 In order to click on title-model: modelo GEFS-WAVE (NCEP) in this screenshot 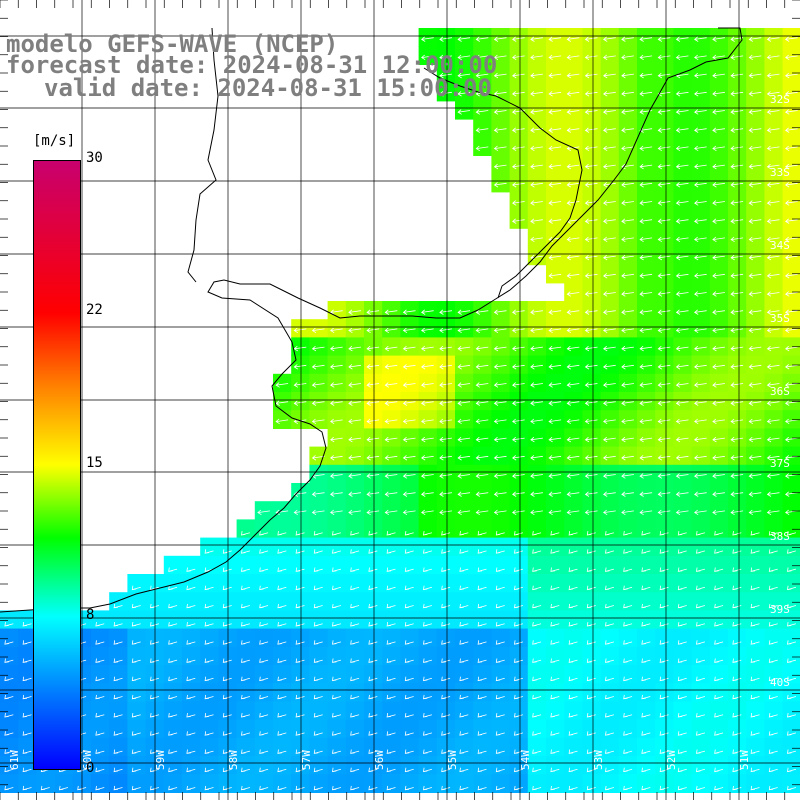, I will do `click(172, 44)`.